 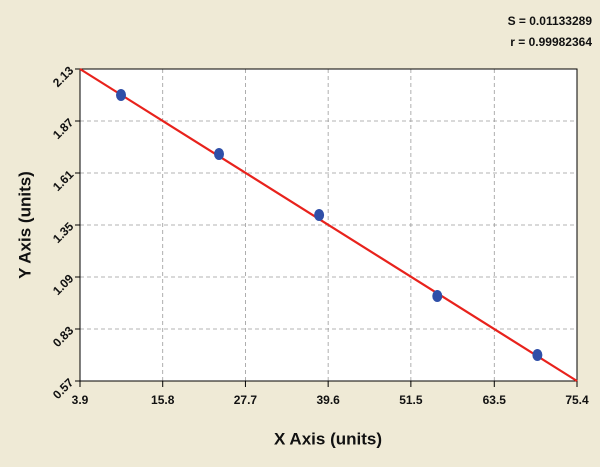 What do you see at coordinates (328, 400) in the screenshot?
I see `x-tick-label: 39.6` at bounding box center [328, 400].